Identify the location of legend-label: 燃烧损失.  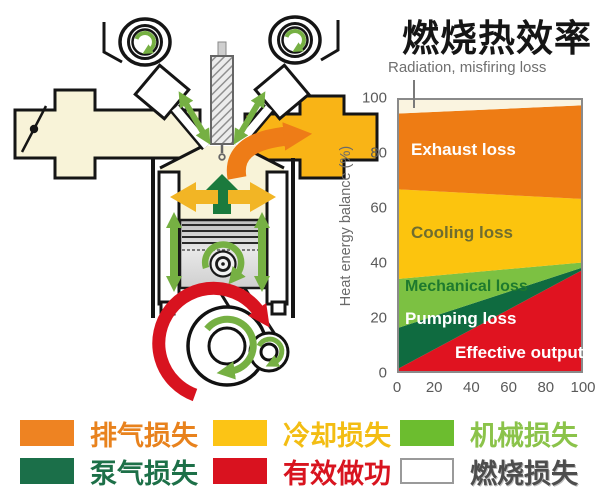
(524, 473).